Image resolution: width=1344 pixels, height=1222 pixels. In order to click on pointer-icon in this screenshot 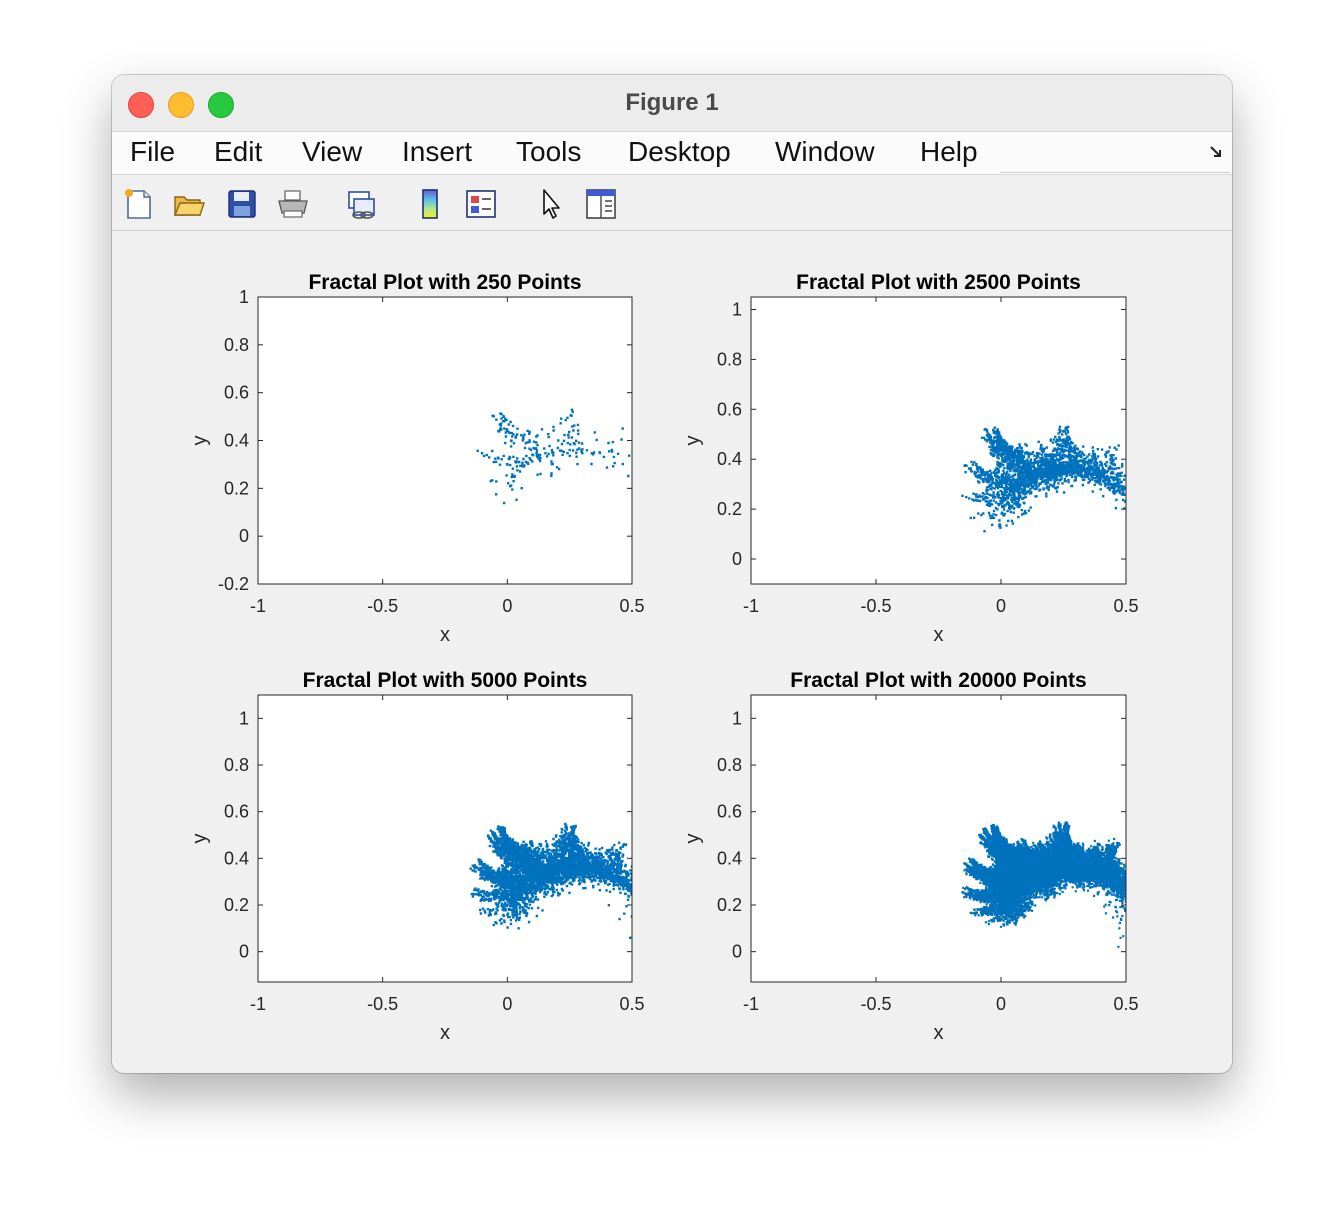, I will do `click(551, 204)`.